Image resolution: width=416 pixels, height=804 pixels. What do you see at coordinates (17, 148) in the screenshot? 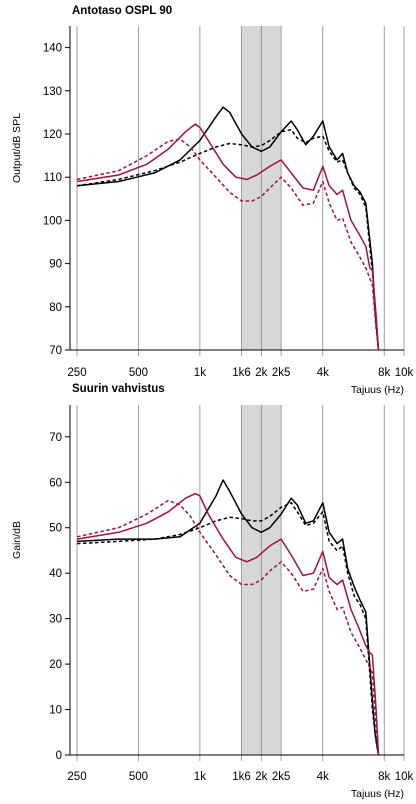
I see `y-axis-label: Output/dB SPL` at bounding box center [17, 148].